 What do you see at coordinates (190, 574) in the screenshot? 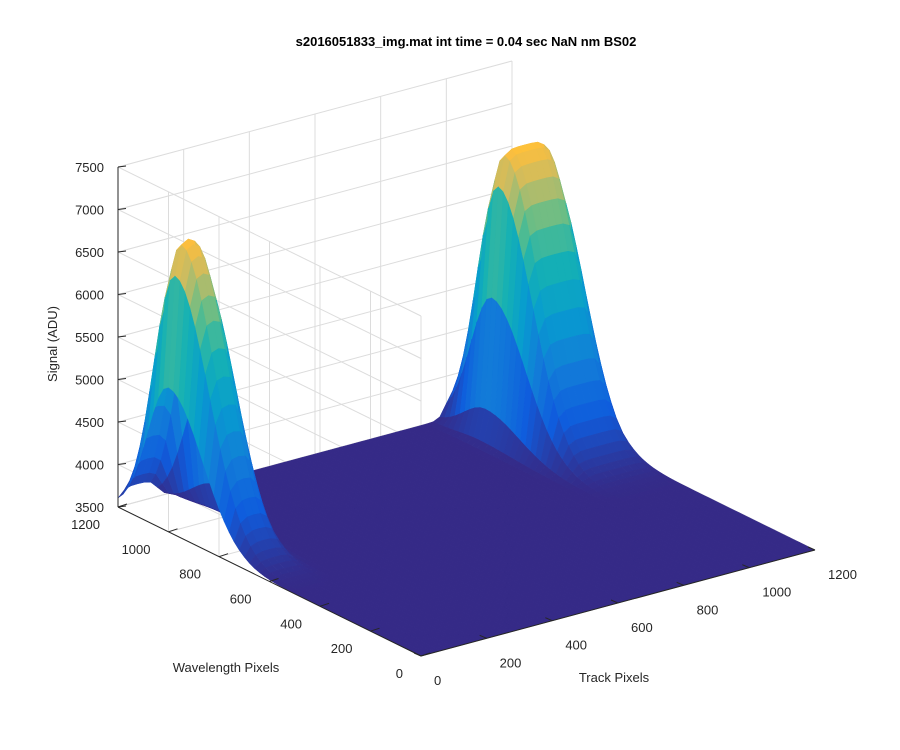
I see `y-tick-label: 800` at bounding box center [190, 574].